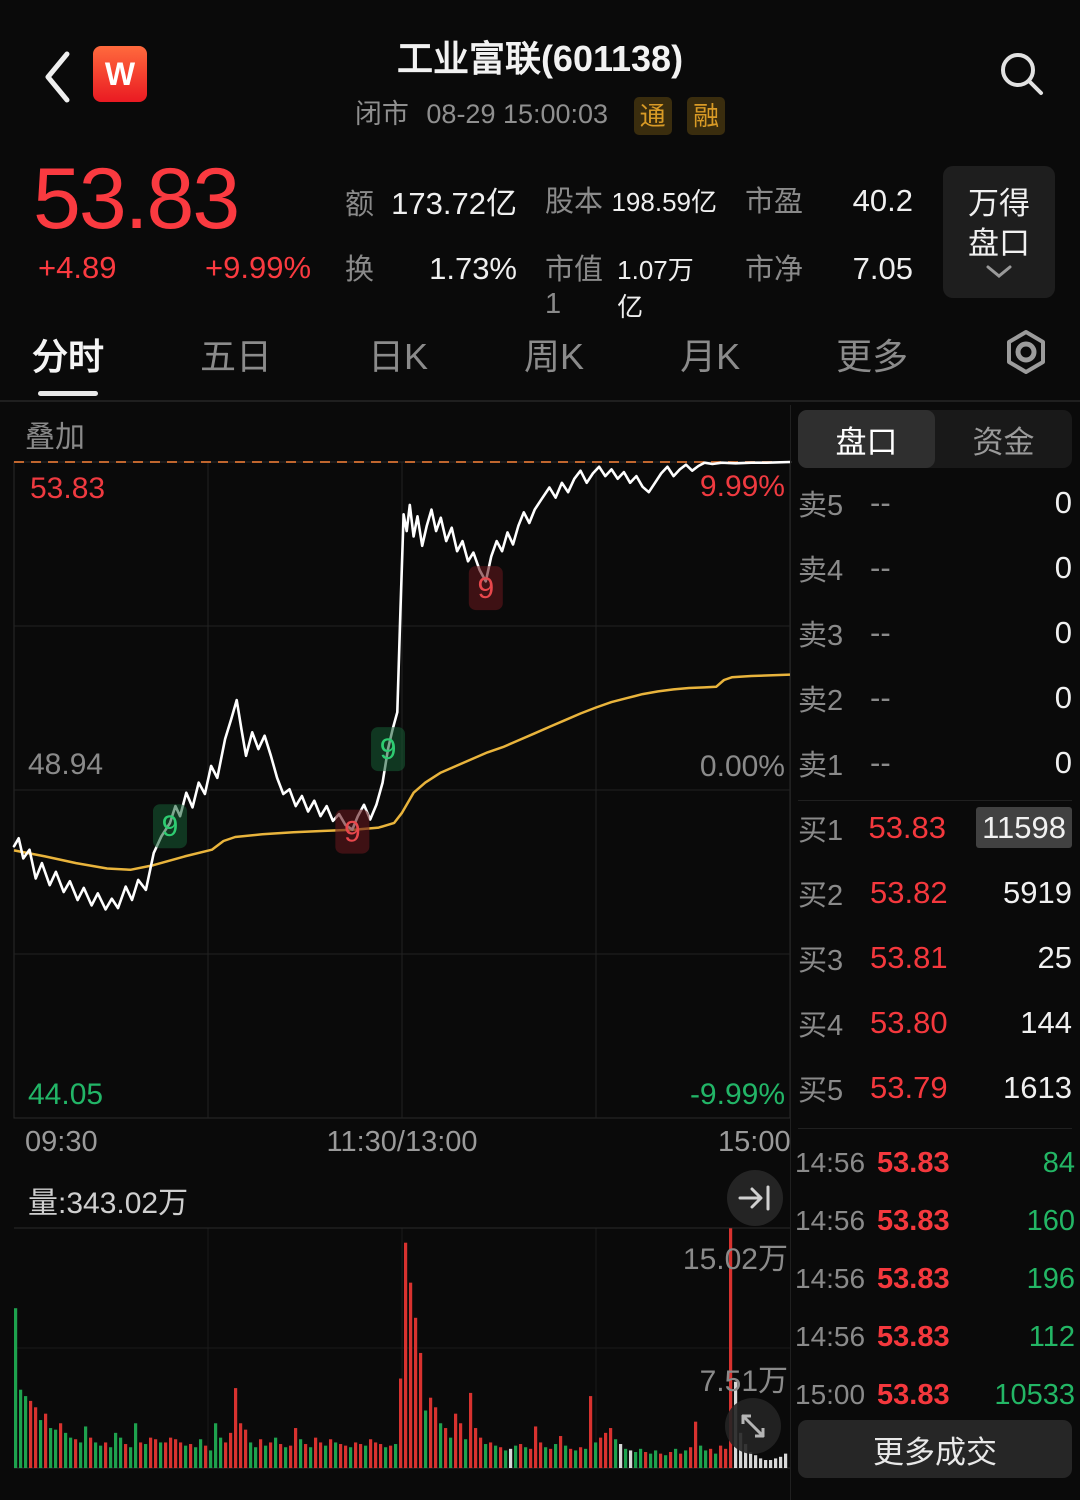  Describe the element at coordinates (866, 439) in the screenshot. I see `tab-order-book: 盘口` at that location.